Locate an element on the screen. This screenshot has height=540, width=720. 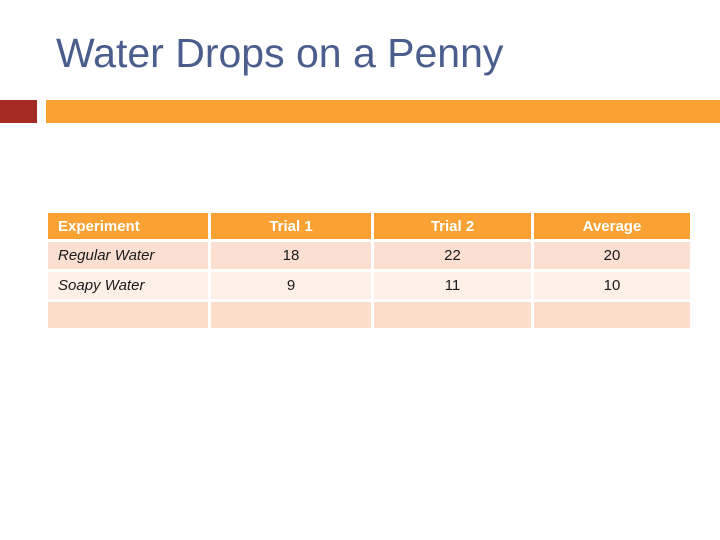
table-cell-average: 10 is located at coordinates (612, 285).